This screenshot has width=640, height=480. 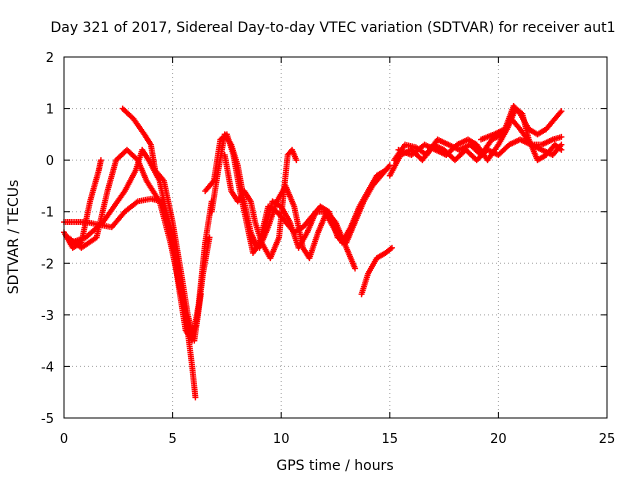 I want to click on y-axis-label: SDTVAR / TECUs, so click(x=14, y=237).